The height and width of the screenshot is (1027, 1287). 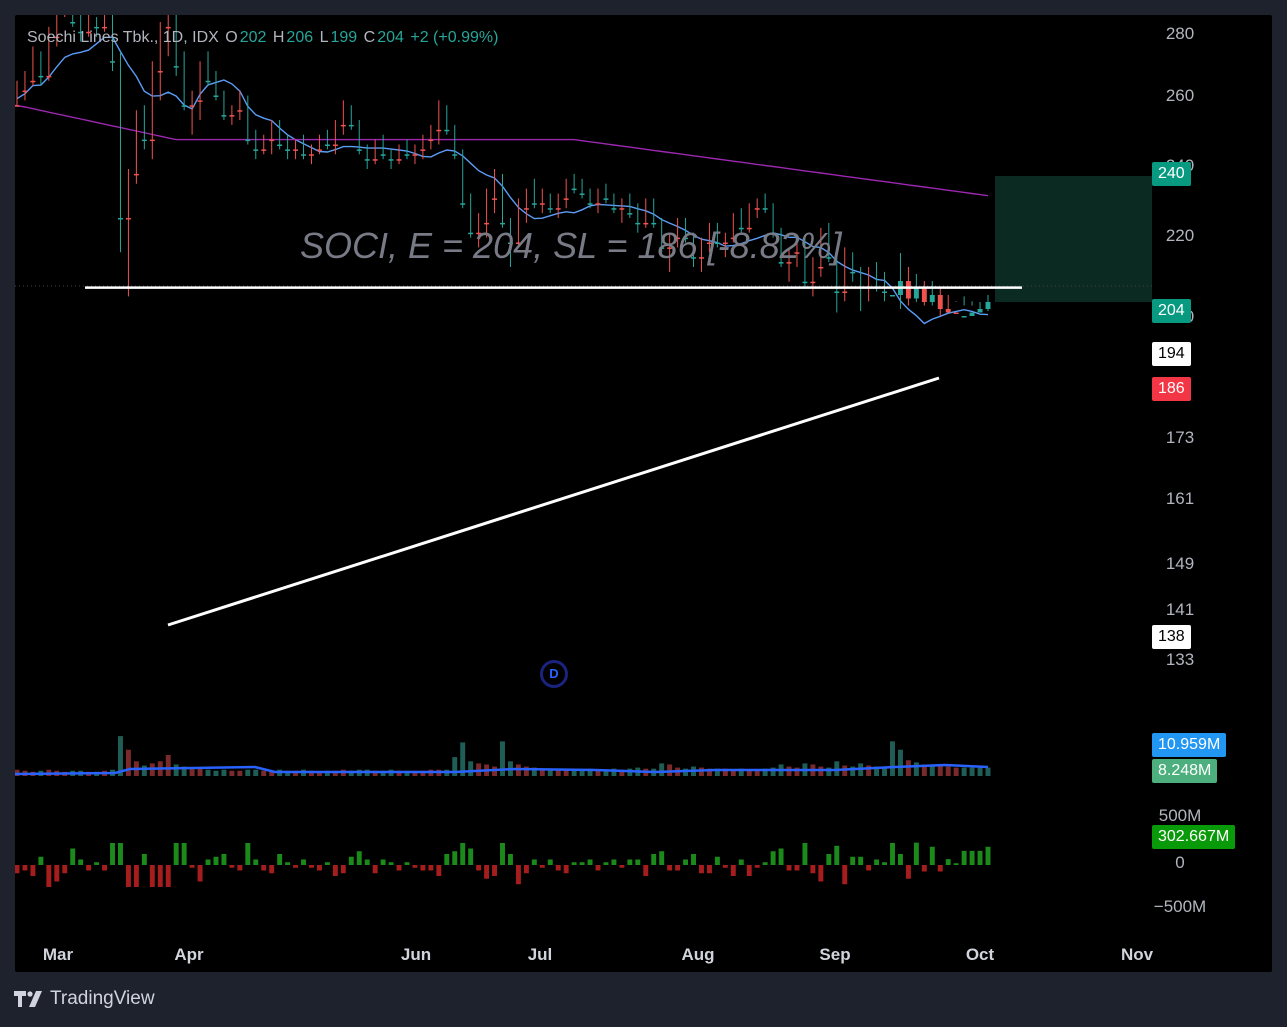 What do you see at coordinates (554, 674) in the screenshot?
I see `dividend-event-marker: D` at bounding box center [554, 674].